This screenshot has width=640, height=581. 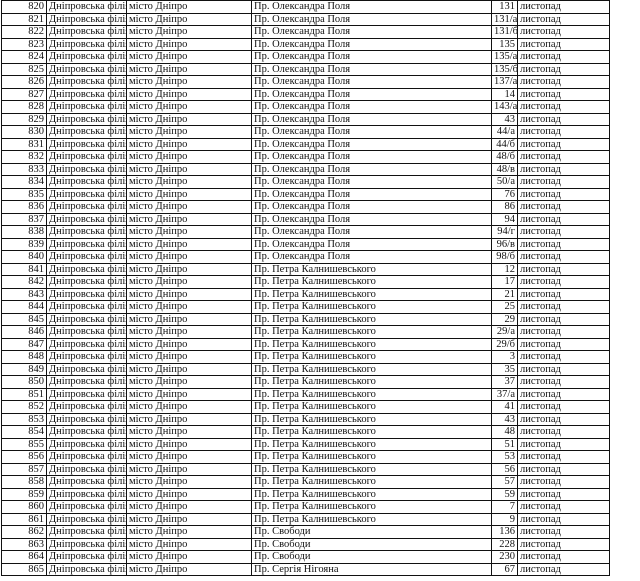 What do you see at coordinates (504, 169) in the screenshot?
I see `house-number: 48/в` at bounding box center [504, 169].